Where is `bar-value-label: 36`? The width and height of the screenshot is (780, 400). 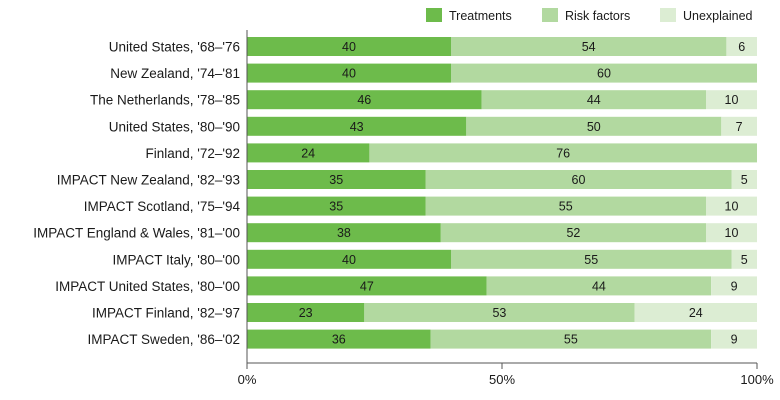 bar-value-label: 36 is located at coordinates (339, 340).